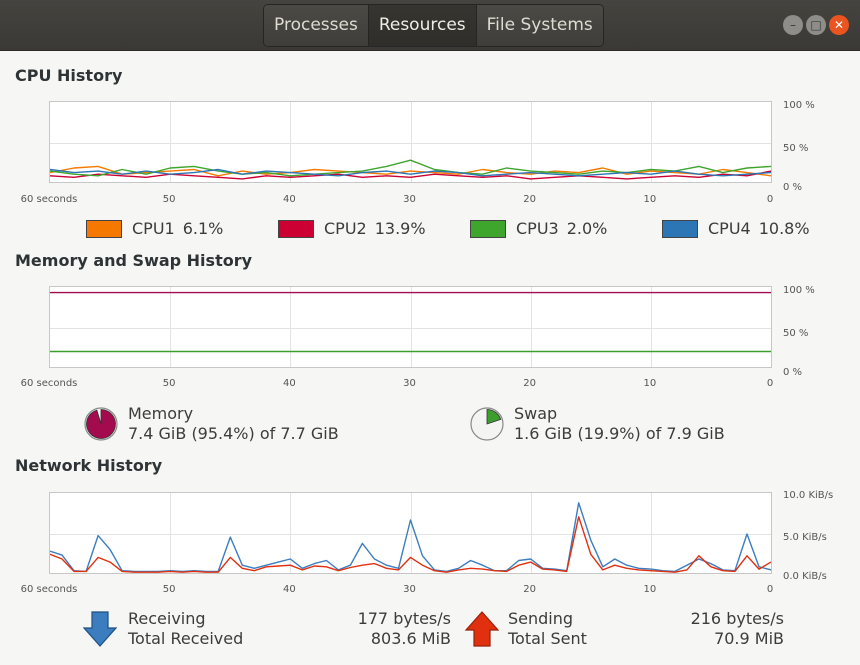 The width and height of the screenshot is (860, 665). I want to click on tab-resources: Resources, so click(422, 25).